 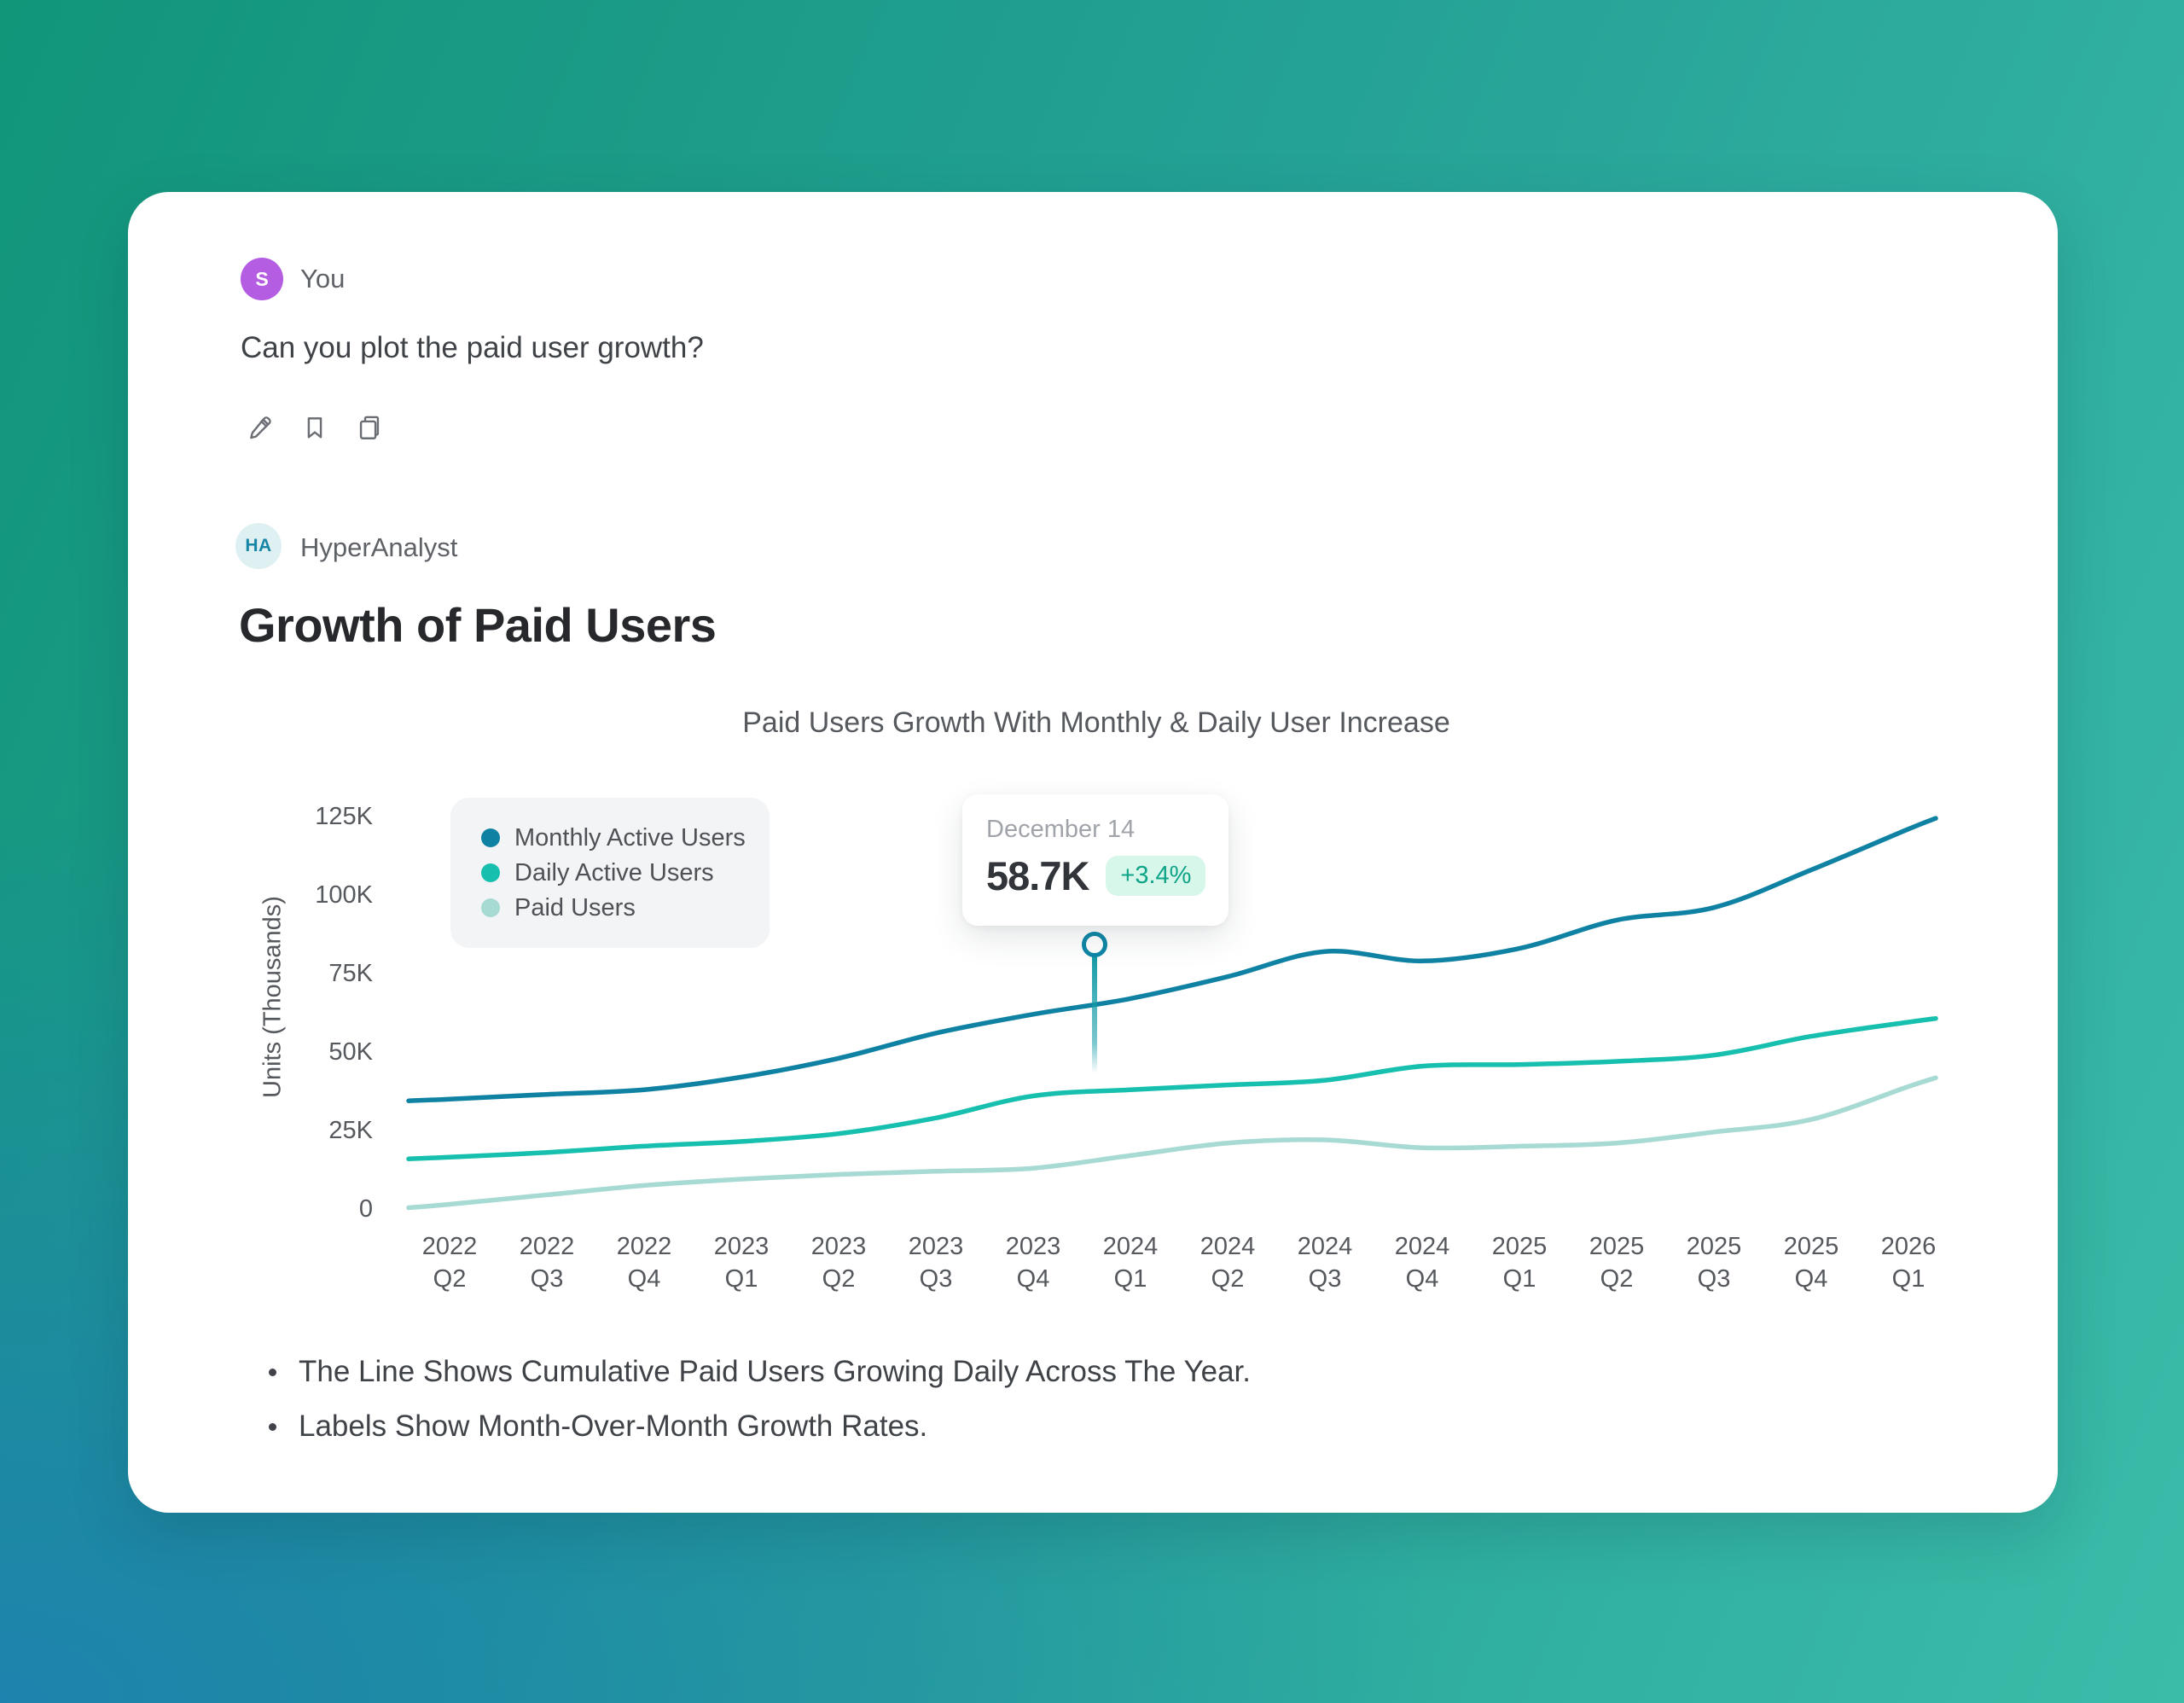 I want to click on daily-active-users-line, so click(x=1172, y=1088).